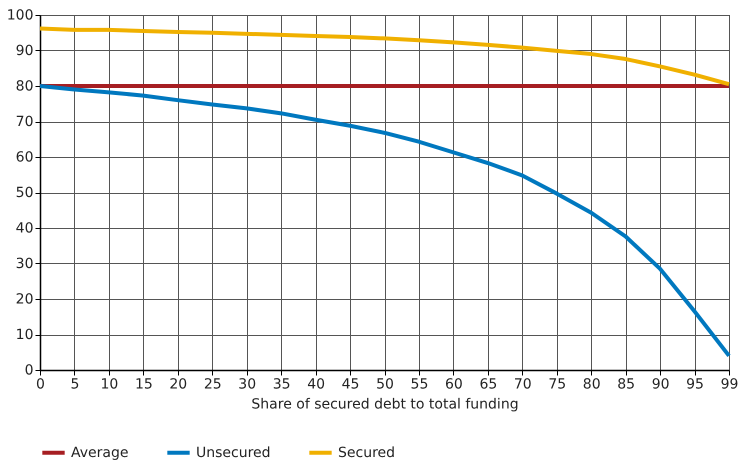  I want to click on x-tick-label: 30, so click(247, 384).